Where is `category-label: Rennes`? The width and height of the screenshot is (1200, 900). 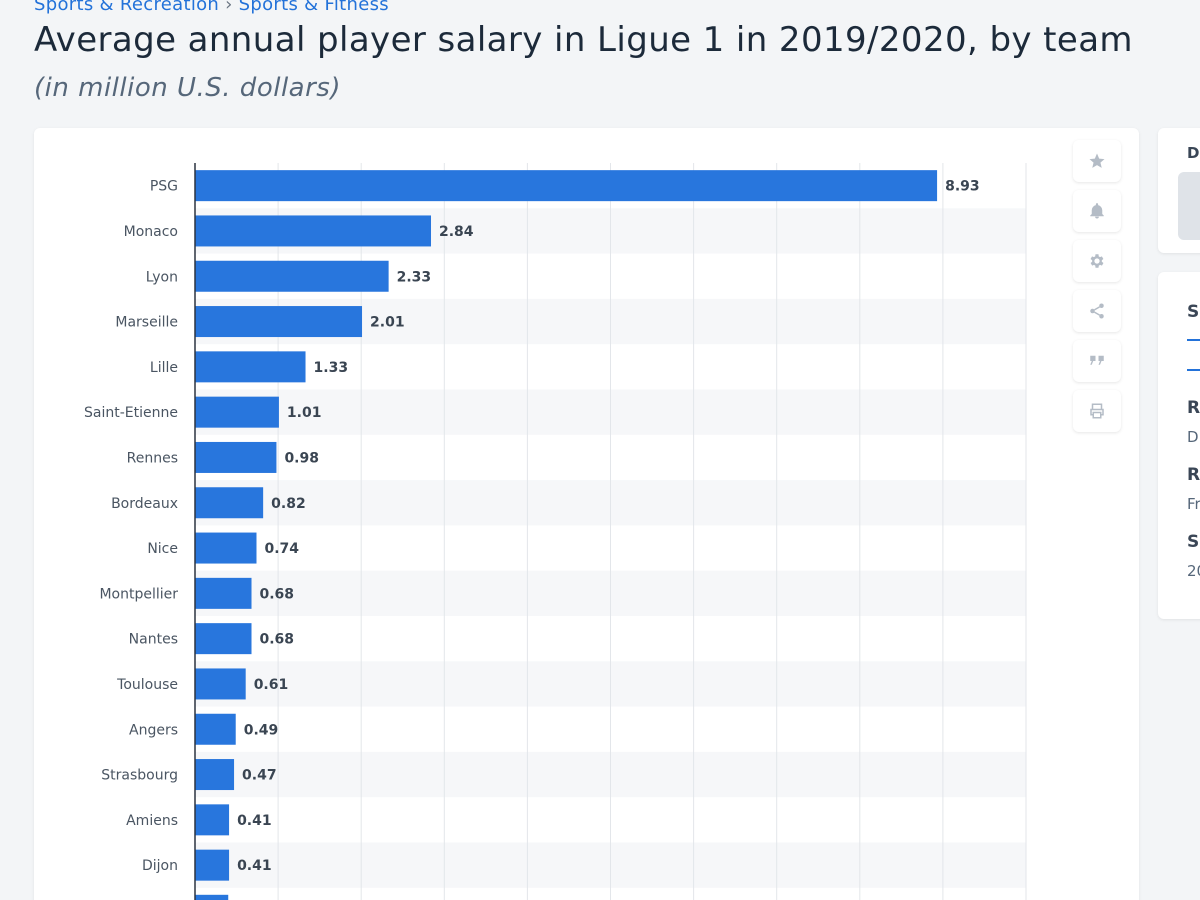
category-label: Rennes is located at coordinates (152, 458).